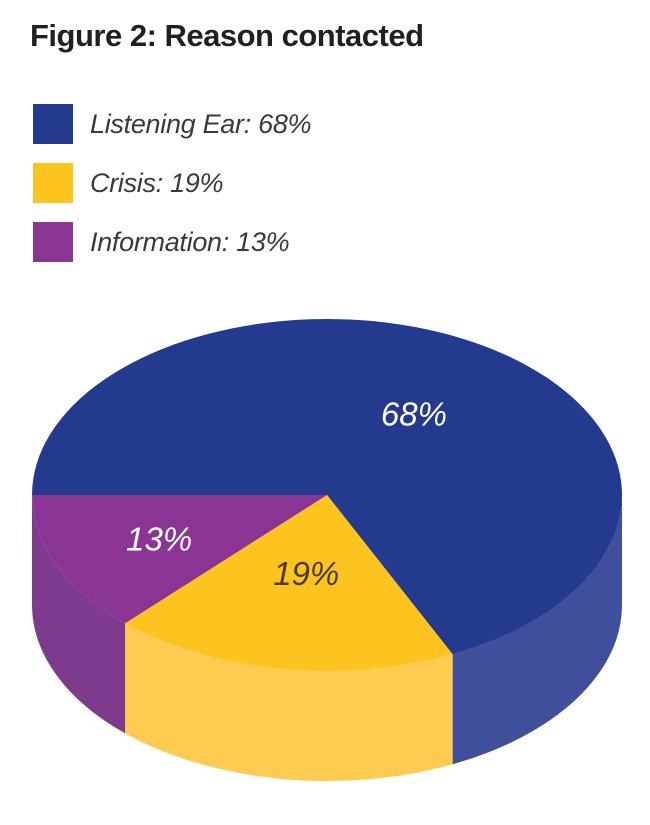  Describe the element at coordinates (190, 241) in the screenshot. I see `legend-label-information: Information: 13%` at that location.